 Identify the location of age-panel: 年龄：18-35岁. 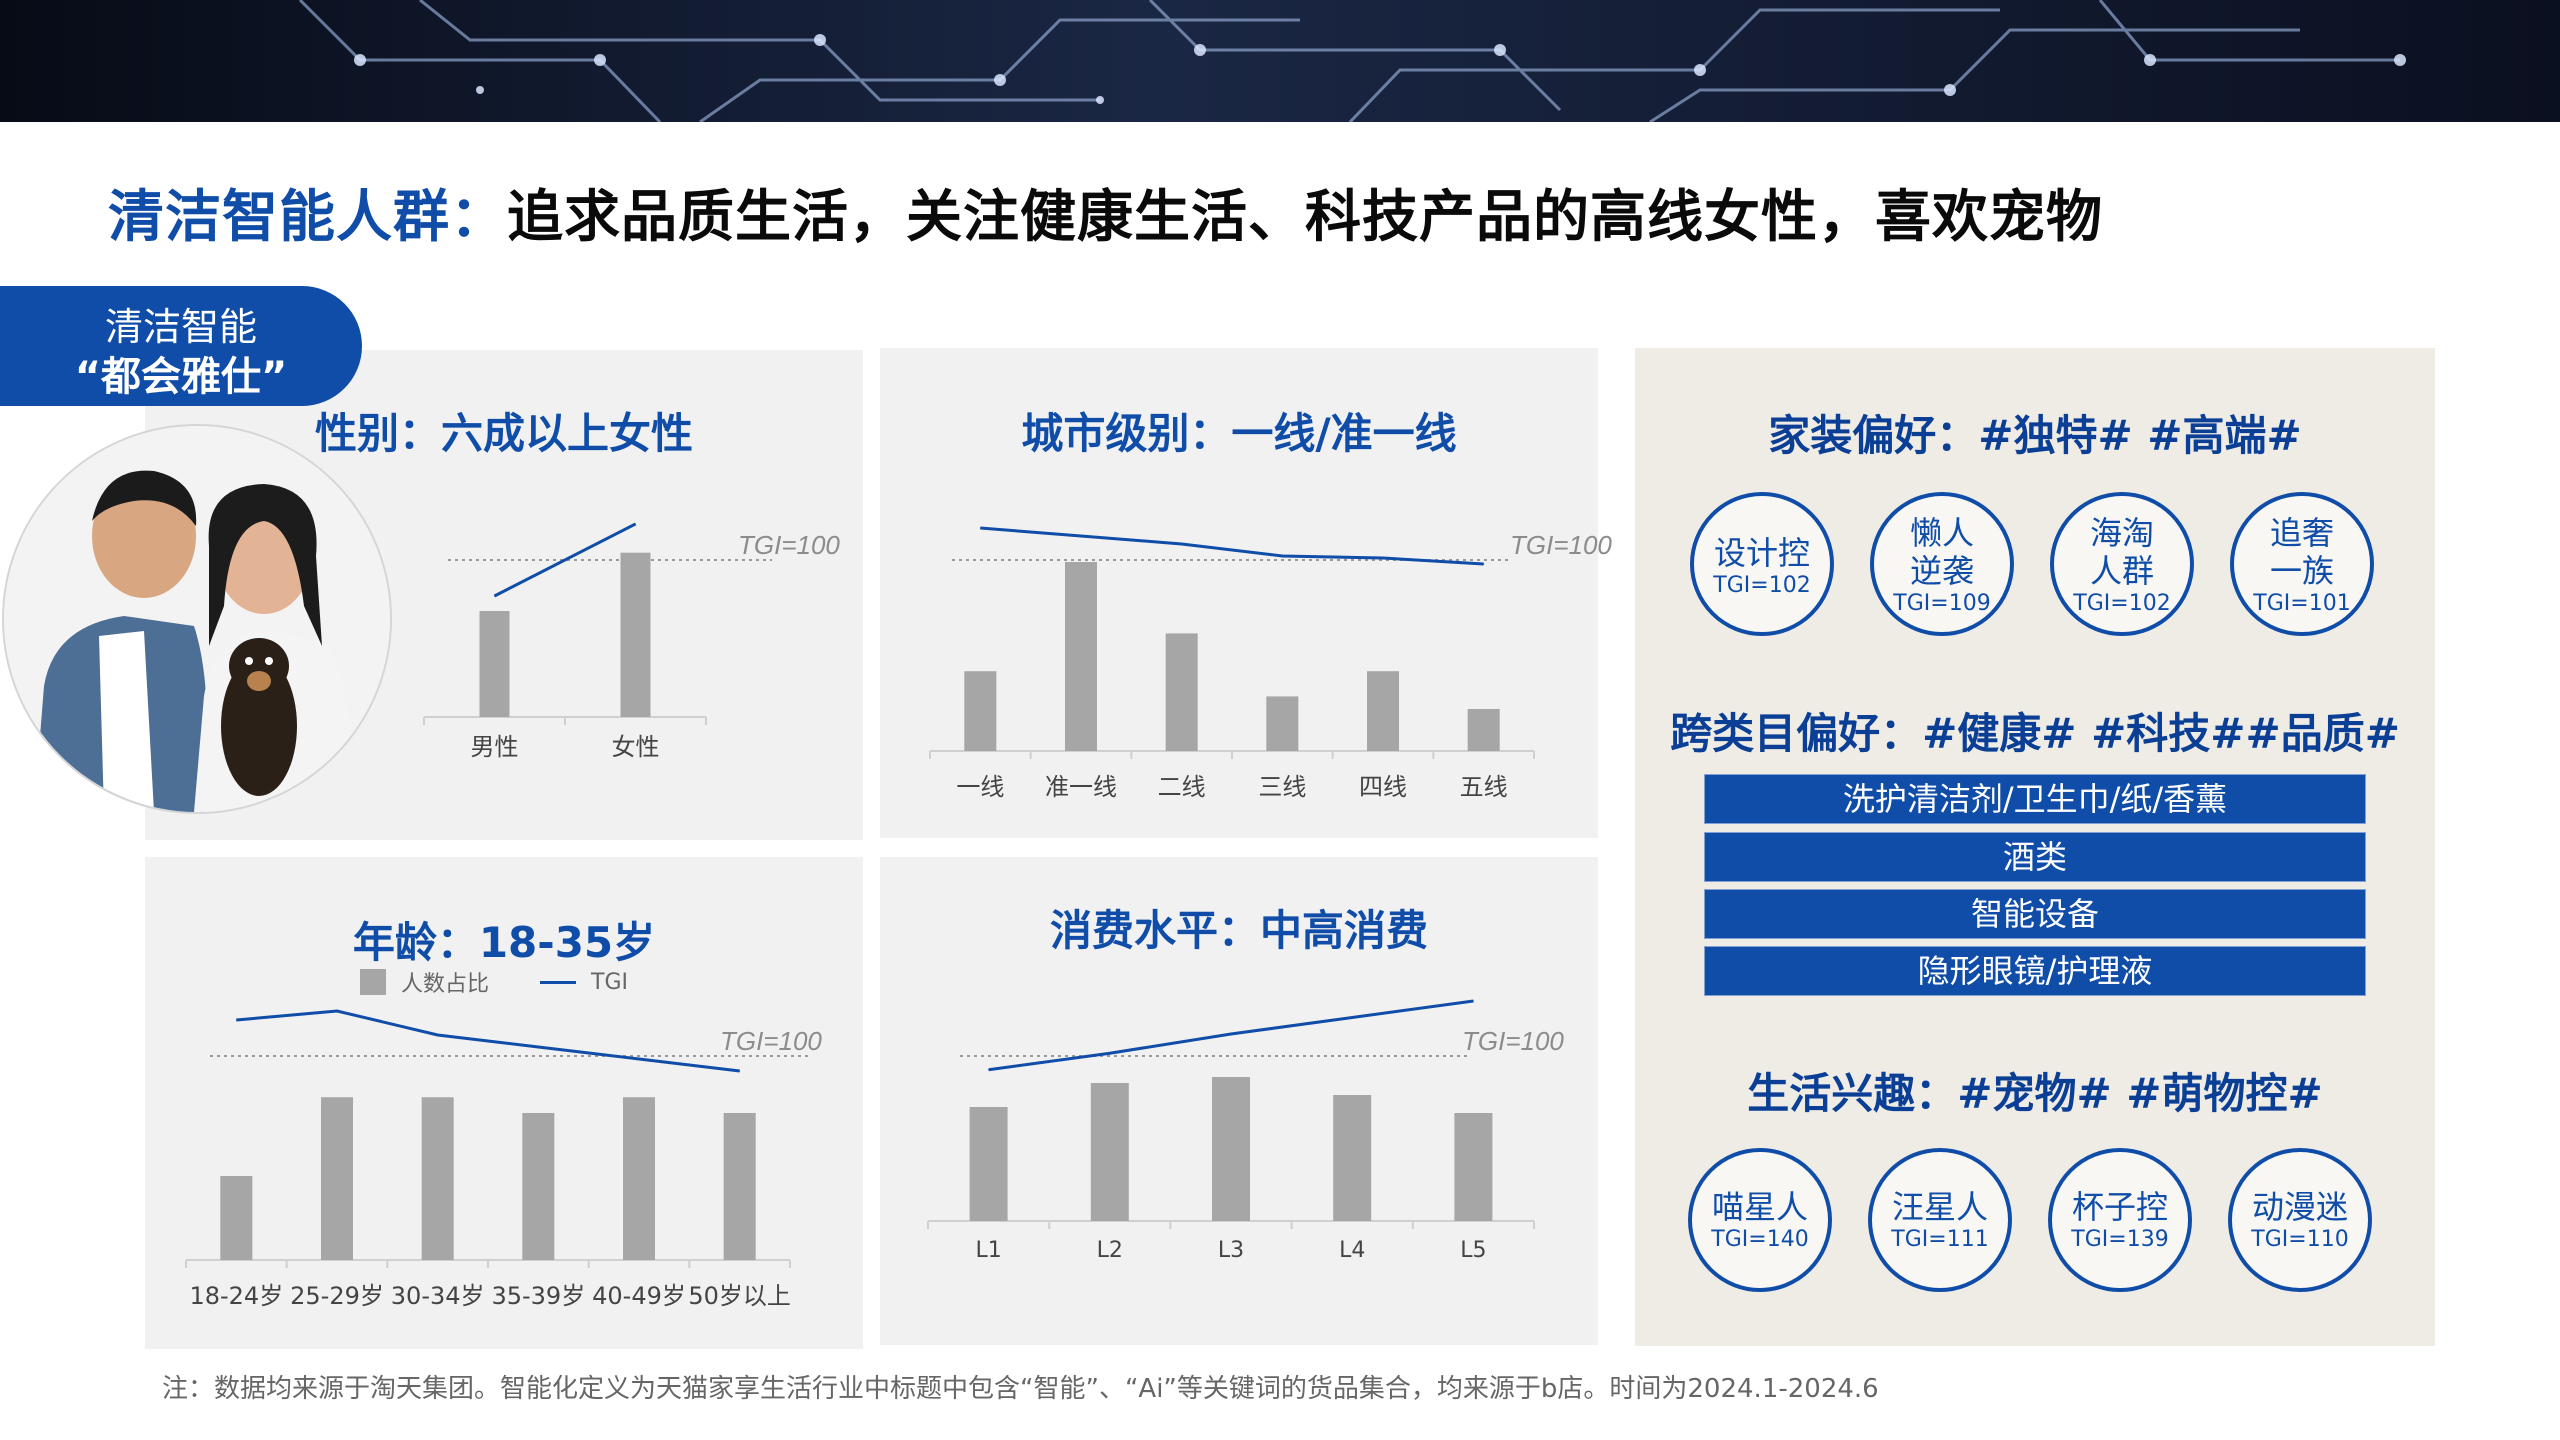
(504, 1103).